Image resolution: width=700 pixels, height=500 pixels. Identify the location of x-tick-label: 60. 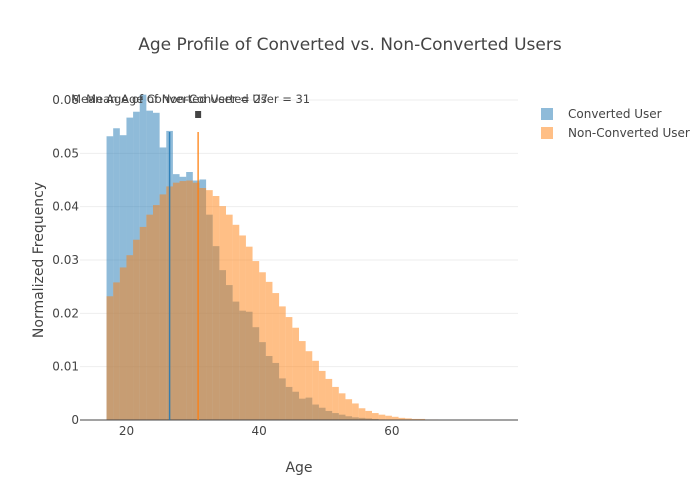
(391, 431).